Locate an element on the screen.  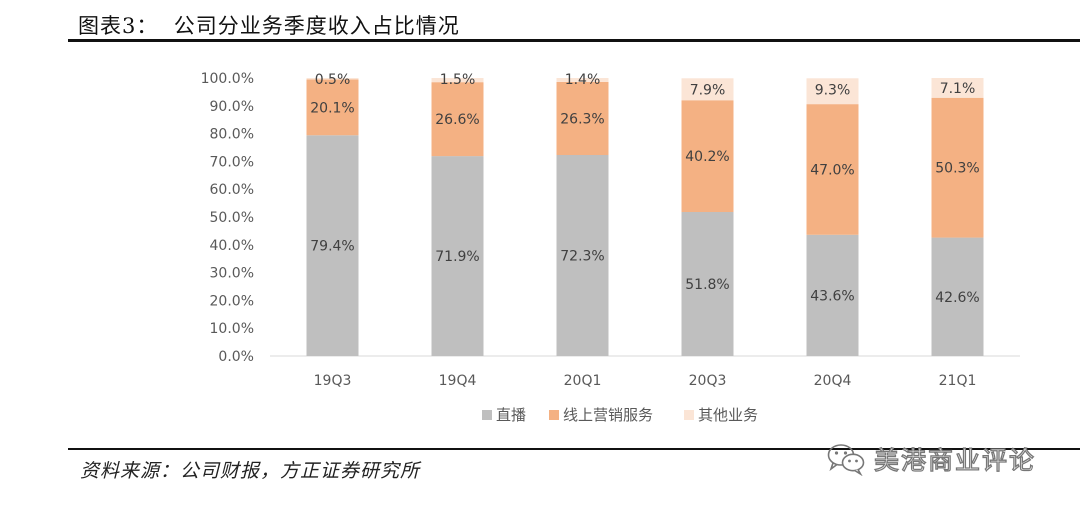
x-axis: 19Q3 19Q4 20Q1 20Q3 20Q4 21Q1 is located at coordinates (645, 381).